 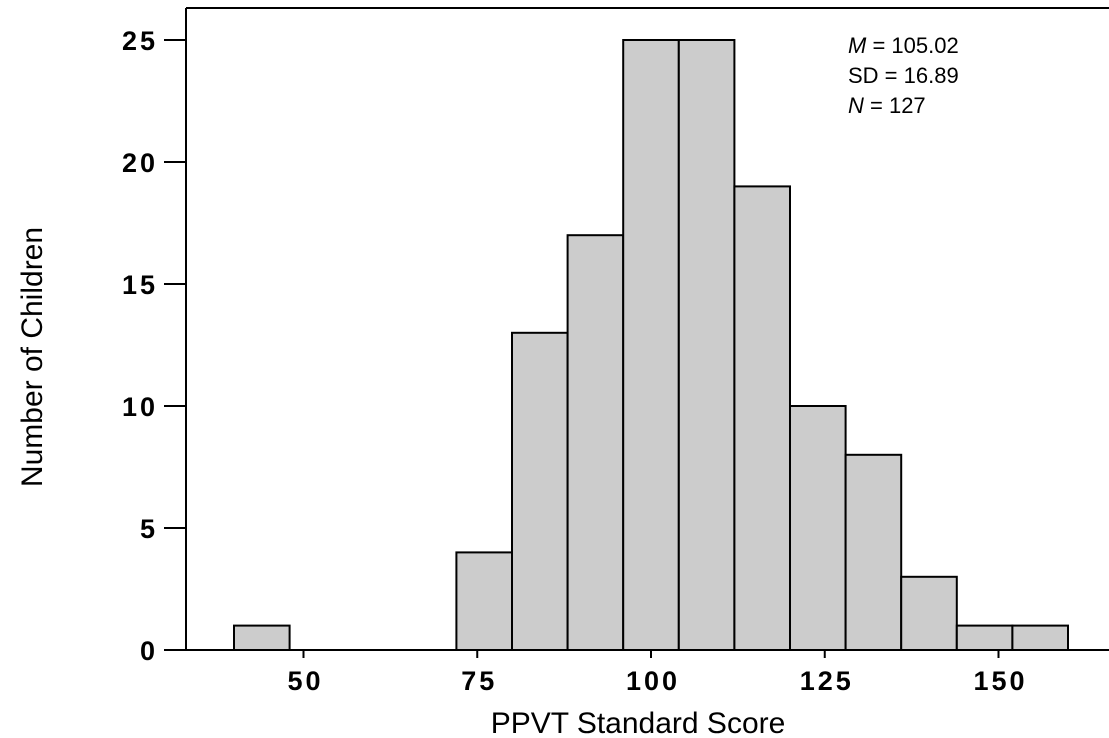 I want to click on y-tick-label-1: 5, so click(x=149, y=529).